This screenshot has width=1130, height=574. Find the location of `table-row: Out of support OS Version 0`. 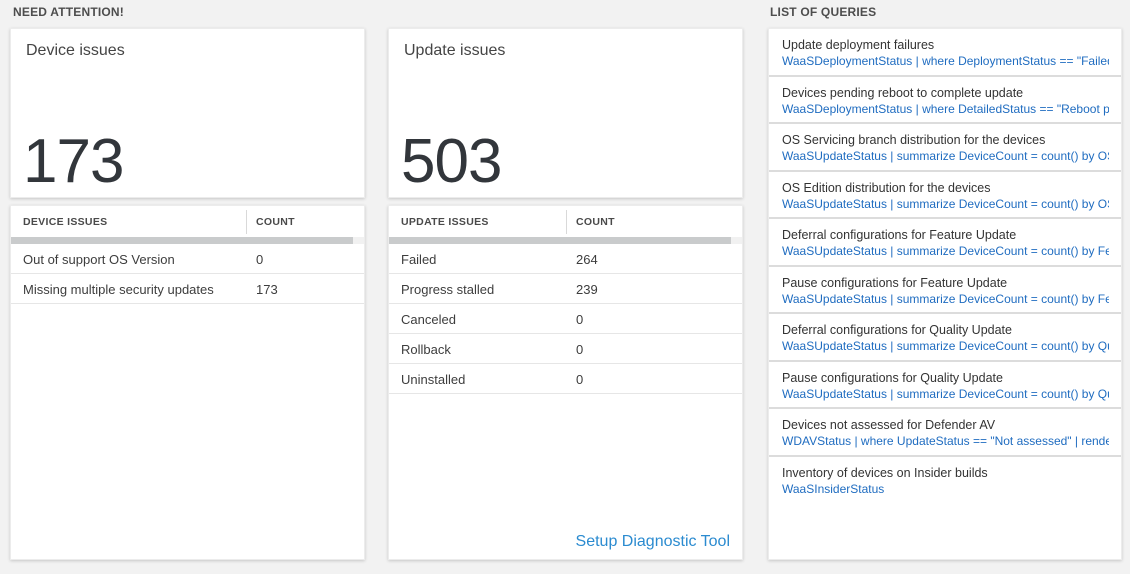

table-row: Out of support OS Version 0 is located at coordinates (187, 259).